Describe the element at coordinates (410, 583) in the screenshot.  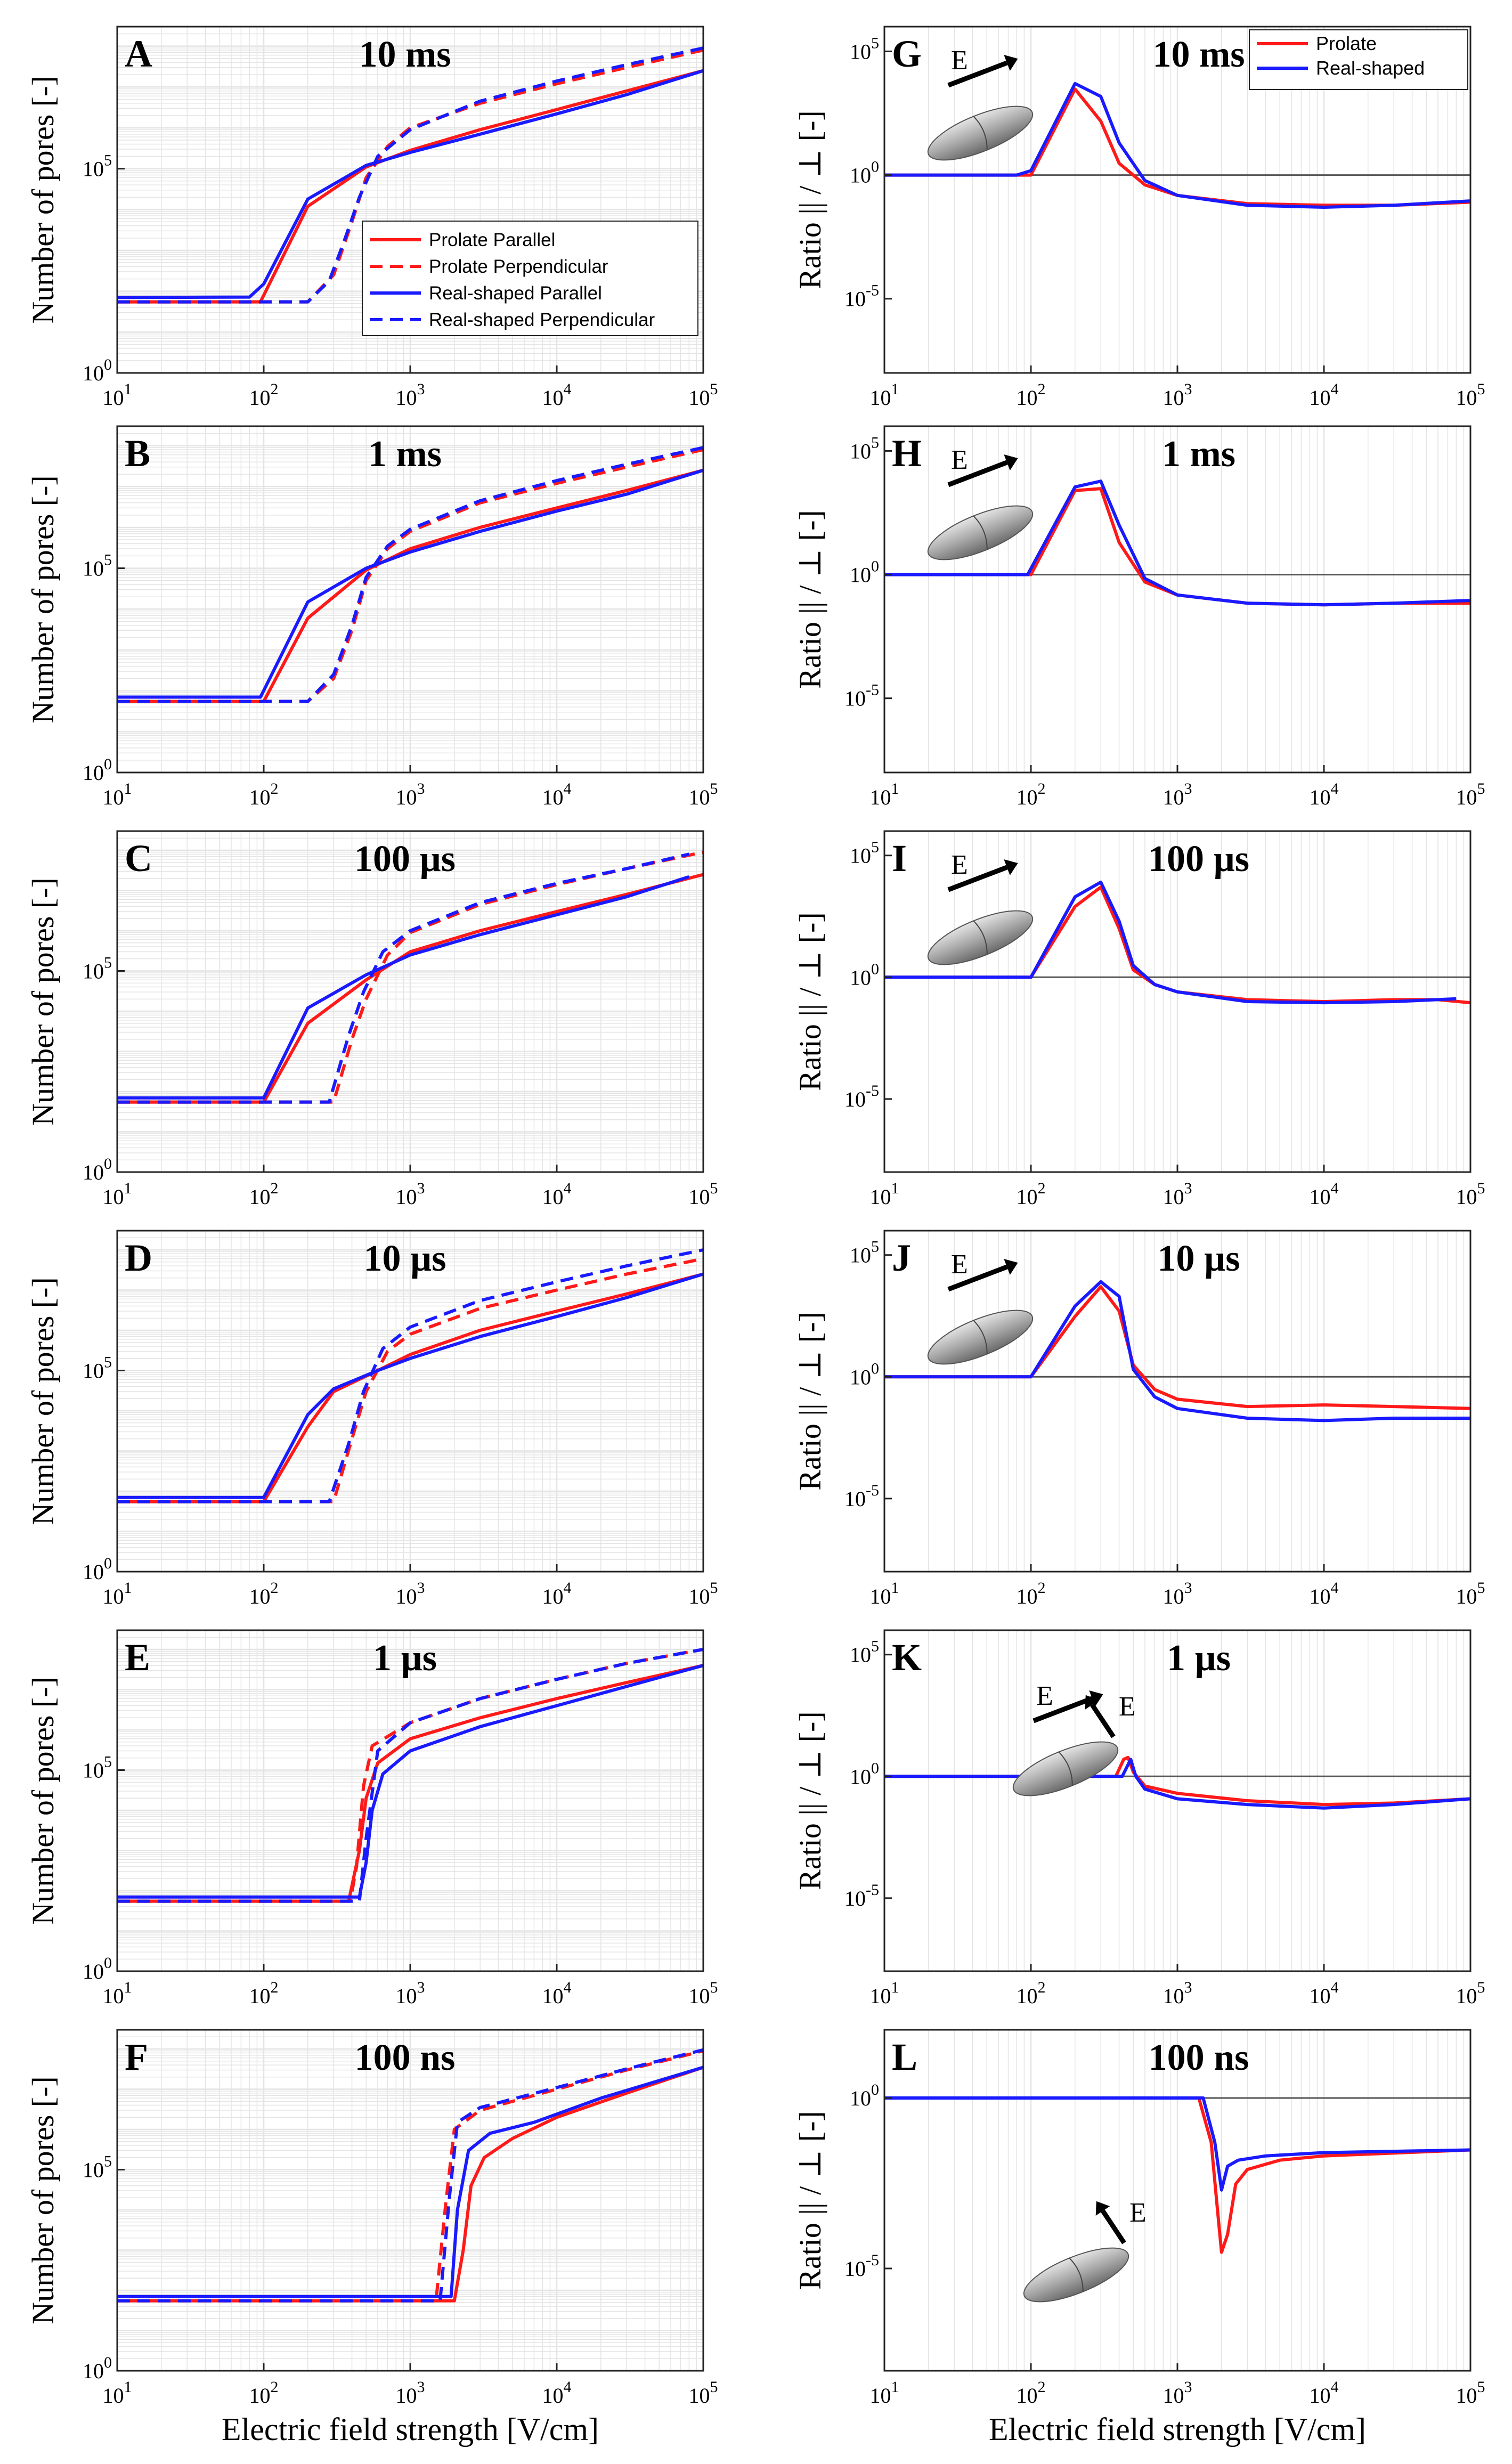
I see `series-line-real-shaped-parallel` at that location.